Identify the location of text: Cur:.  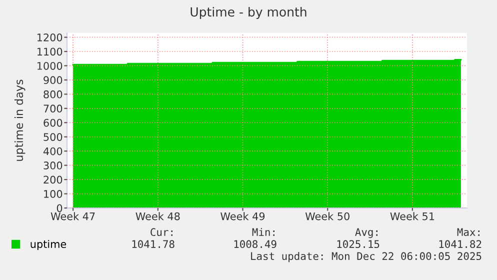
(161, 232).